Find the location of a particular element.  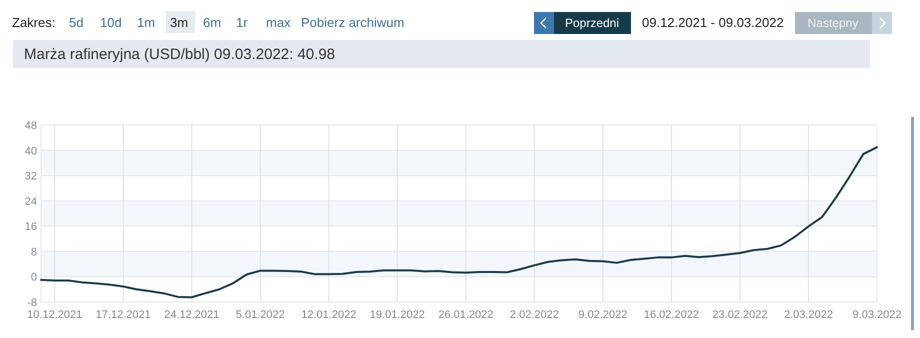

y-tick-label: 48 is located at coordinates (30, 126).